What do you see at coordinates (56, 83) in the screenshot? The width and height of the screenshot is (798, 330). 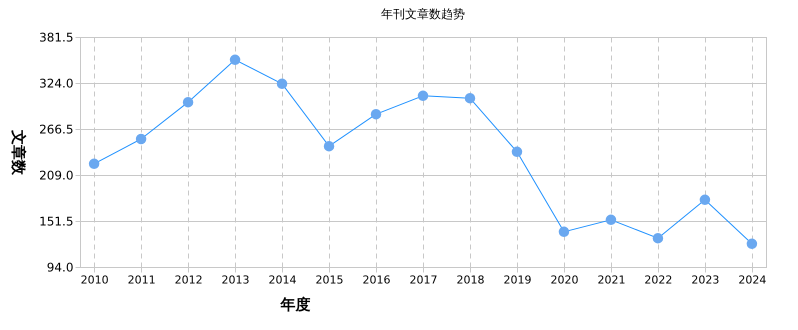 I see `y-tick-label: 324.0` at bounding box center [56, 83].